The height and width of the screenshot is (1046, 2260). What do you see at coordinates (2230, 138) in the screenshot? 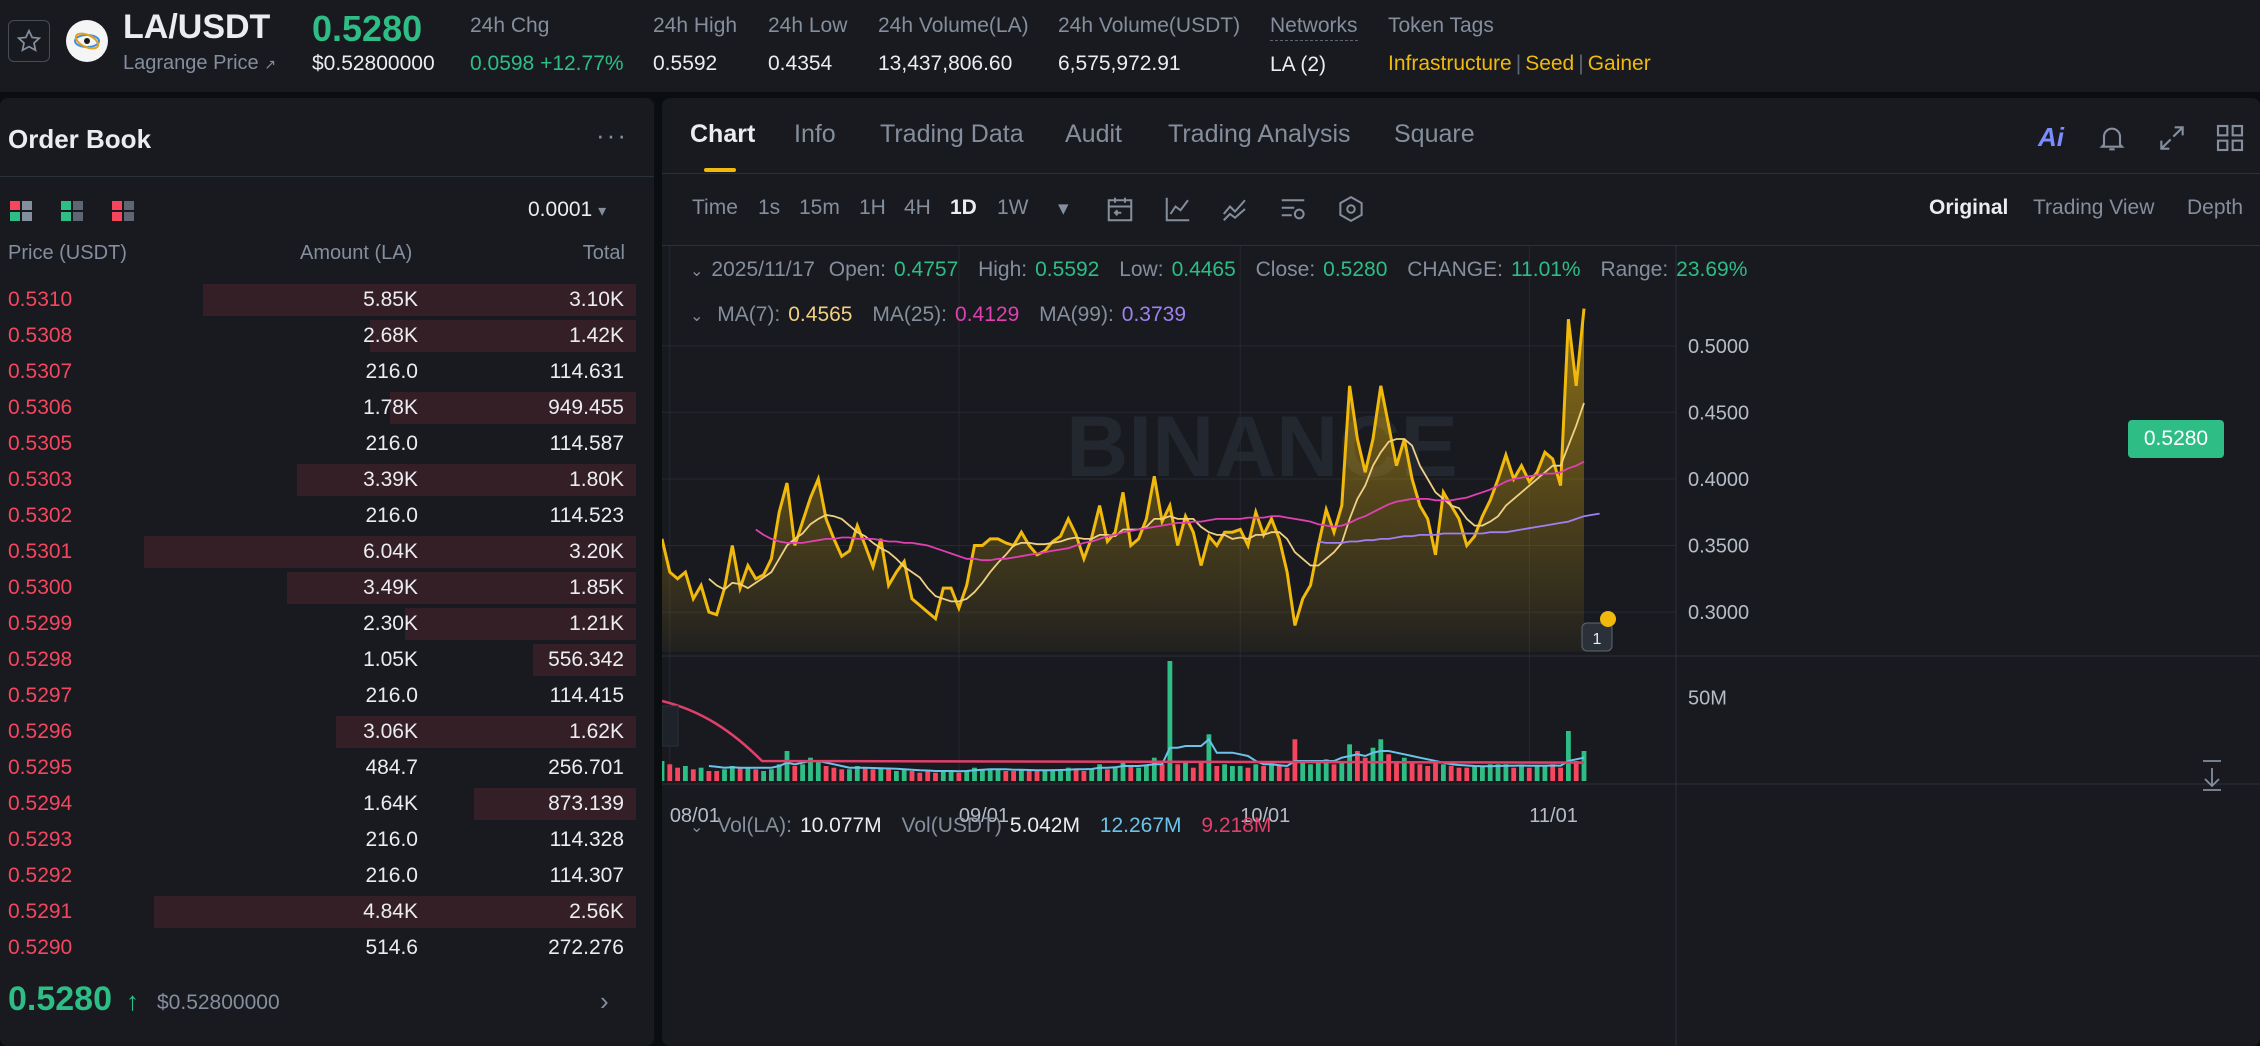
I see `layout-icon` at bounding box center [2230, 138].